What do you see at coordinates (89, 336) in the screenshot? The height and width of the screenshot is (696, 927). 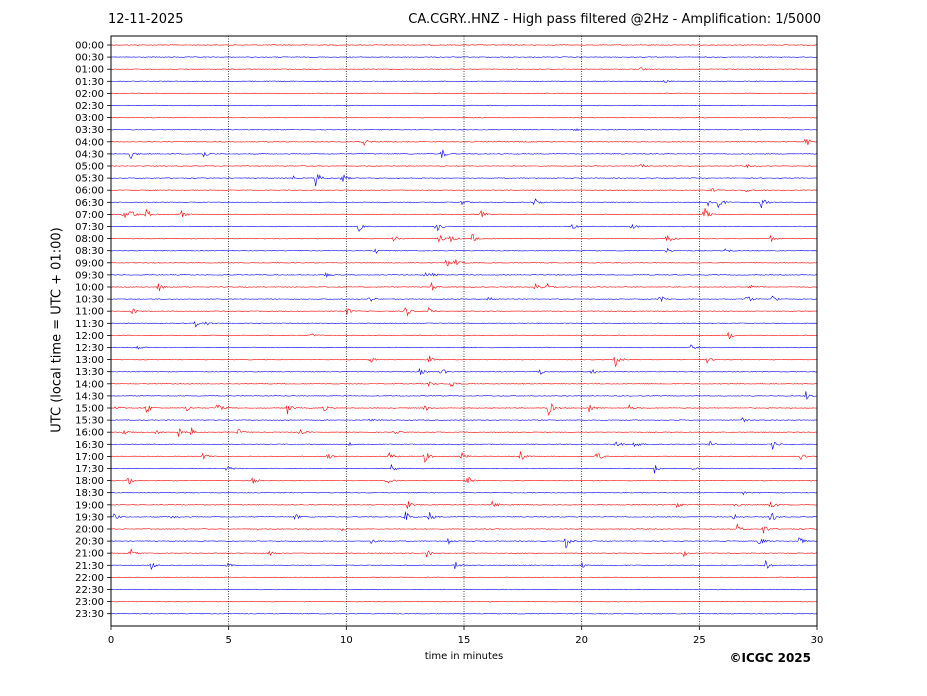 I see `y-tick-label: 12:00` at bounding box center [89, 336].